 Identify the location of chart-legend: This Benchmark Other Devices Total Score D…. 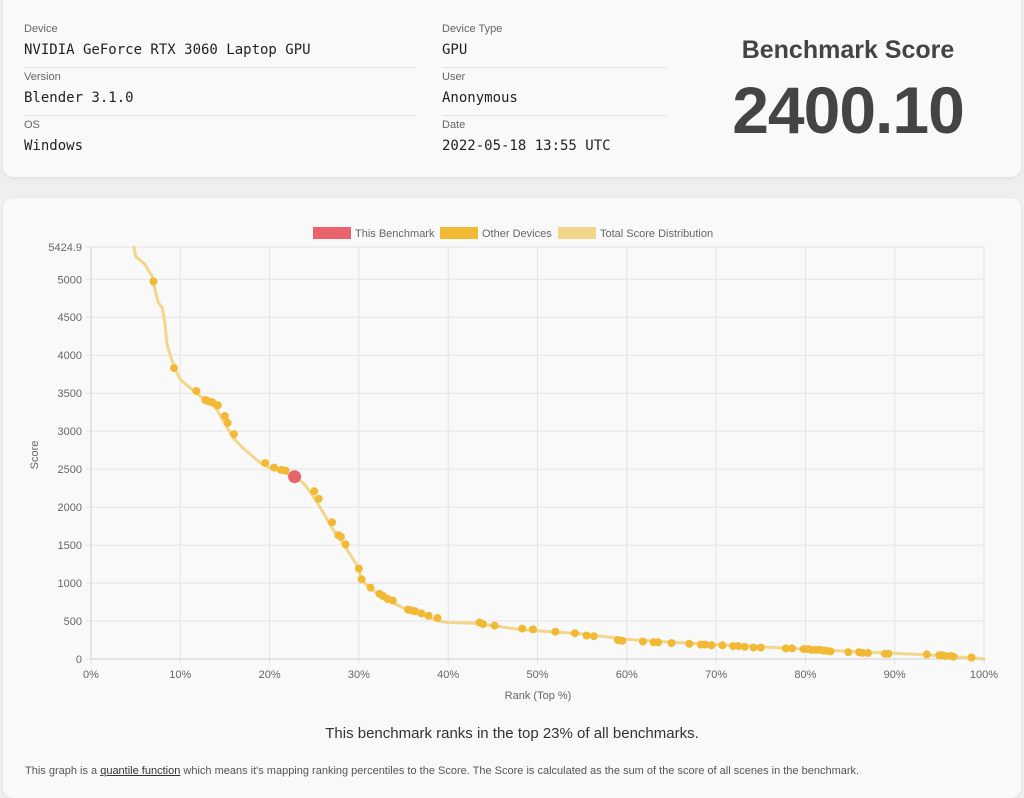
(513, 233).